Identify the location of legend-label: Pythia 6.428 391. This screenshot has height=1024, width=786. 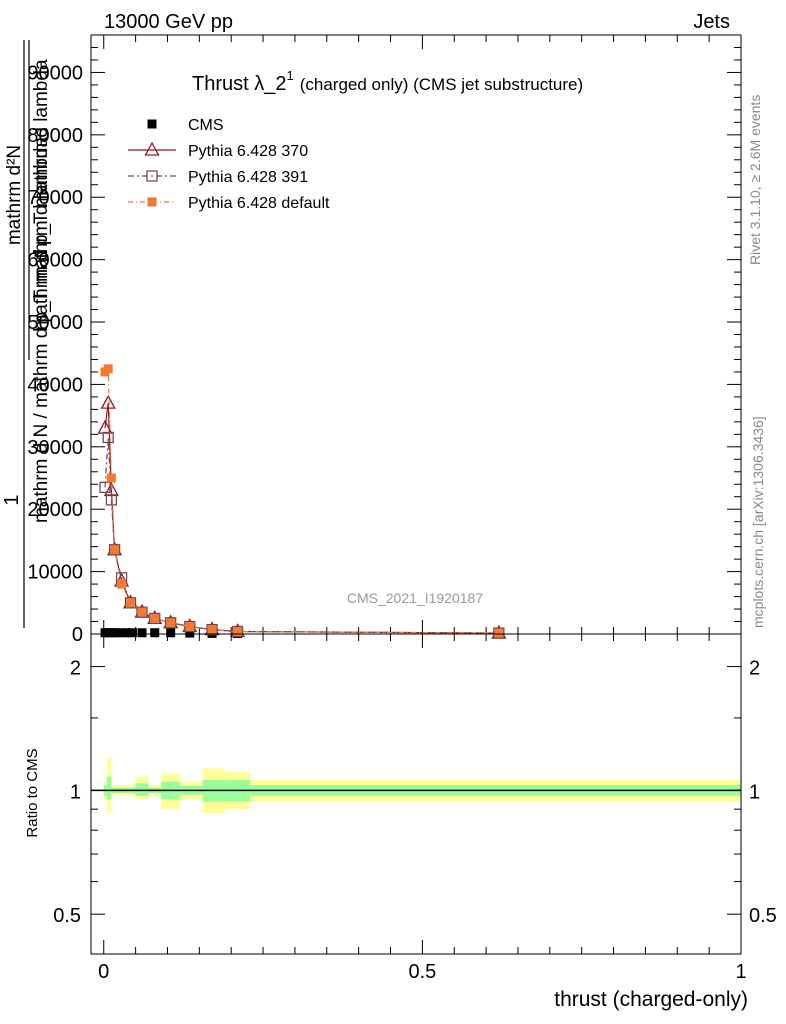
(248, 177).